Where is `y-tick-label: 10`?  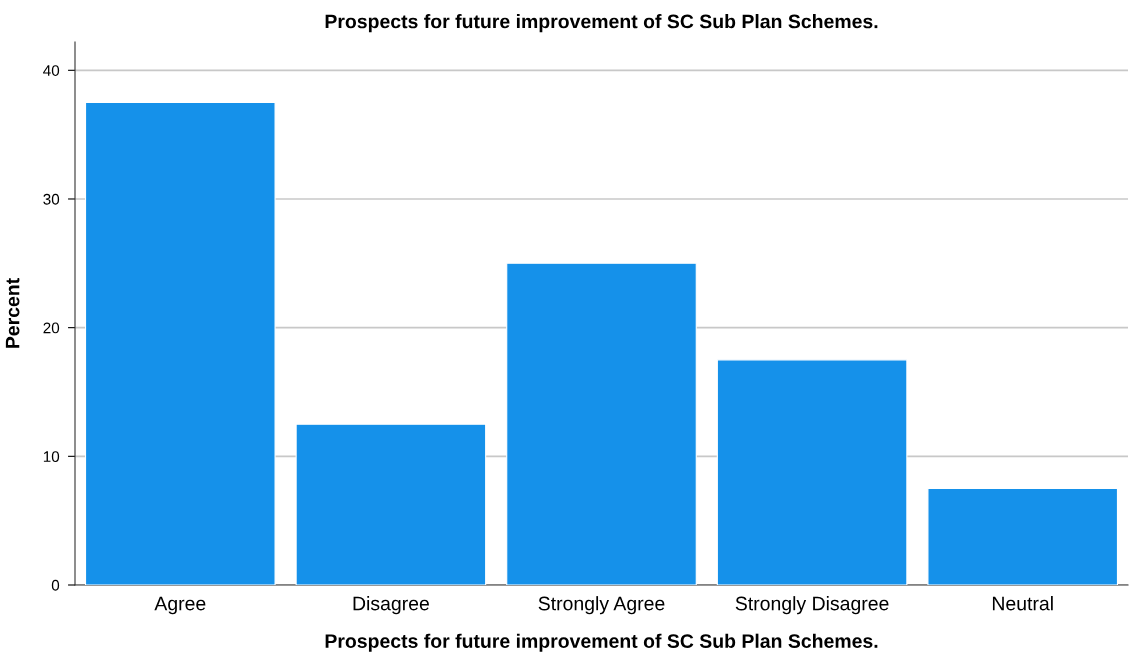
y-tick-label: 10 is located at coordinates (51, 457).